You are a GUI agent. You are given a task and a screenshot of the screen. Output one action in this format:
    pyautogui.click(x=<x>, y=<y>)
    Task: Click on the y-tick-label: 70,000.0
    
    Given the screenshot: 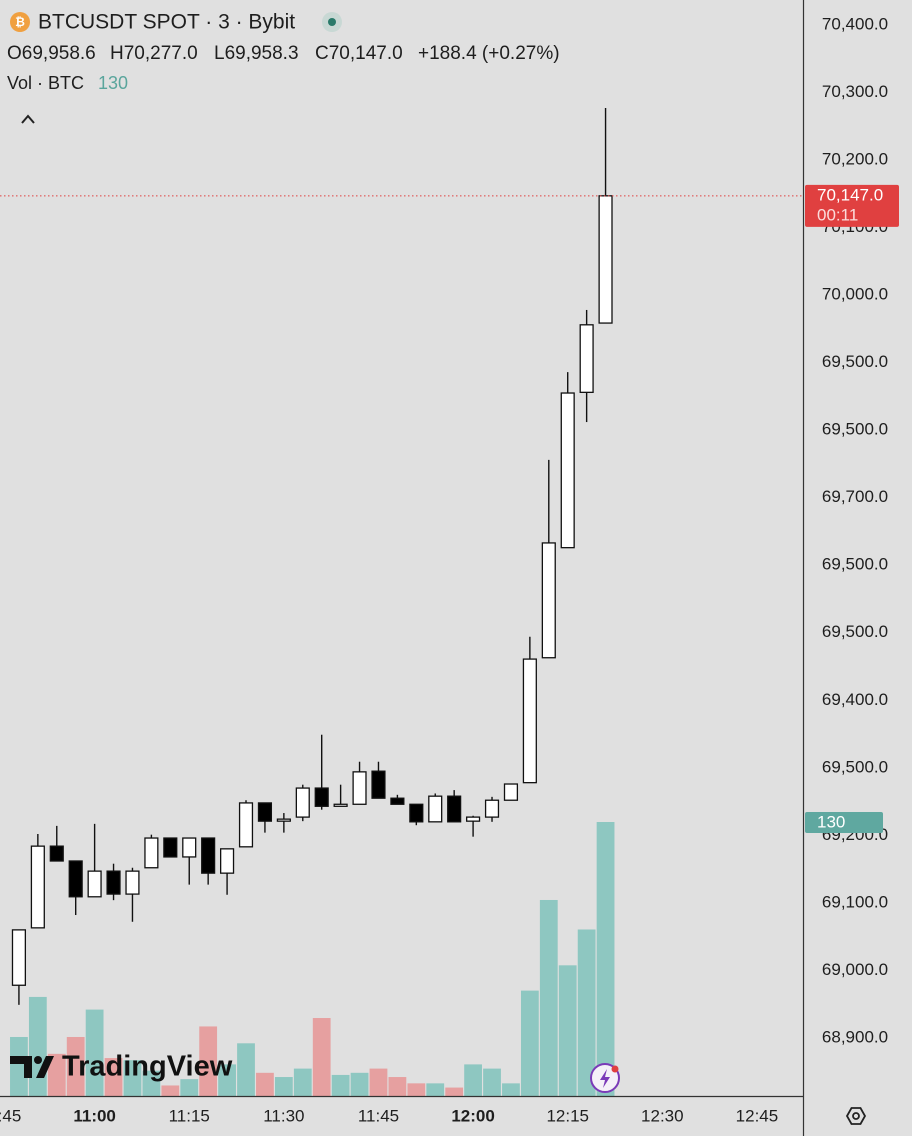 What is the action you would take?
    pyautogui.click(x=855, y=294)
    